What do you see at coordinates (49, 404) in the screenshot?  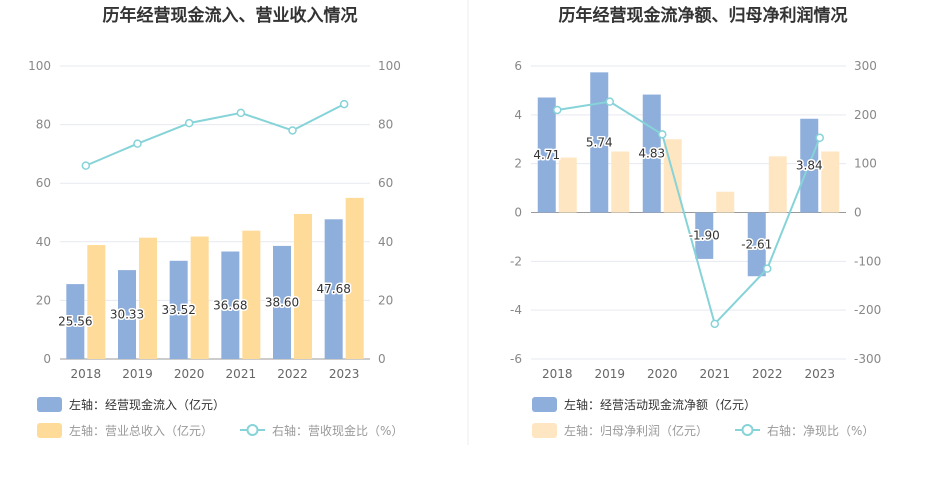 I see `legend-swatch-cash-inflow` at bounding box center [49, 404].